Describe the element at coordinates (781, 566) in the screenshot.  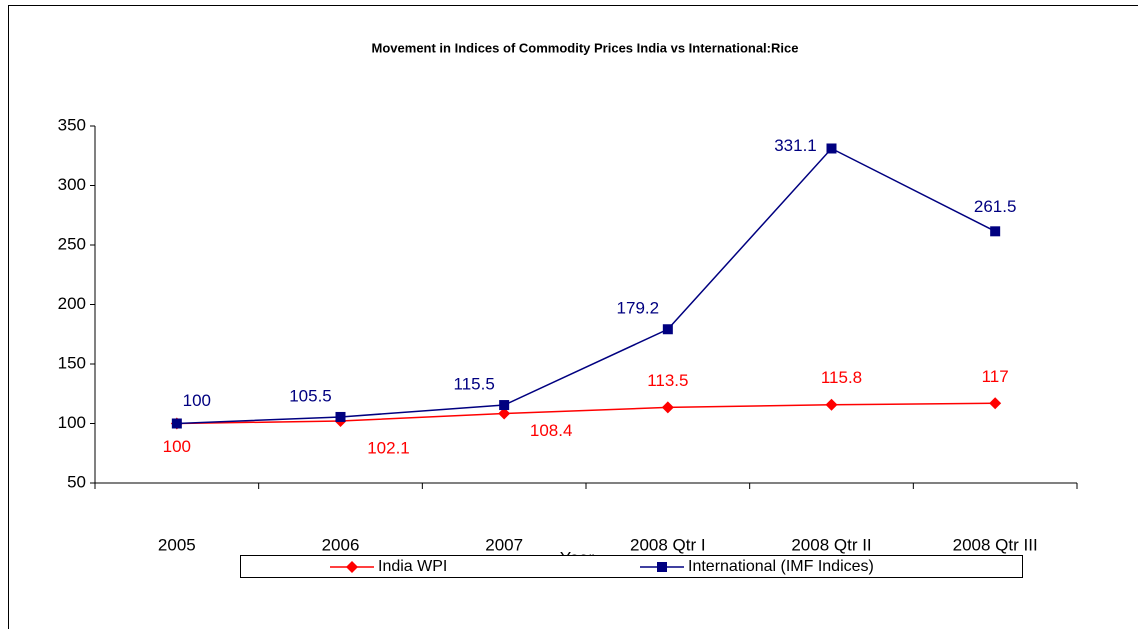
I see `legend-label: International (IMF Indices)` at that location.